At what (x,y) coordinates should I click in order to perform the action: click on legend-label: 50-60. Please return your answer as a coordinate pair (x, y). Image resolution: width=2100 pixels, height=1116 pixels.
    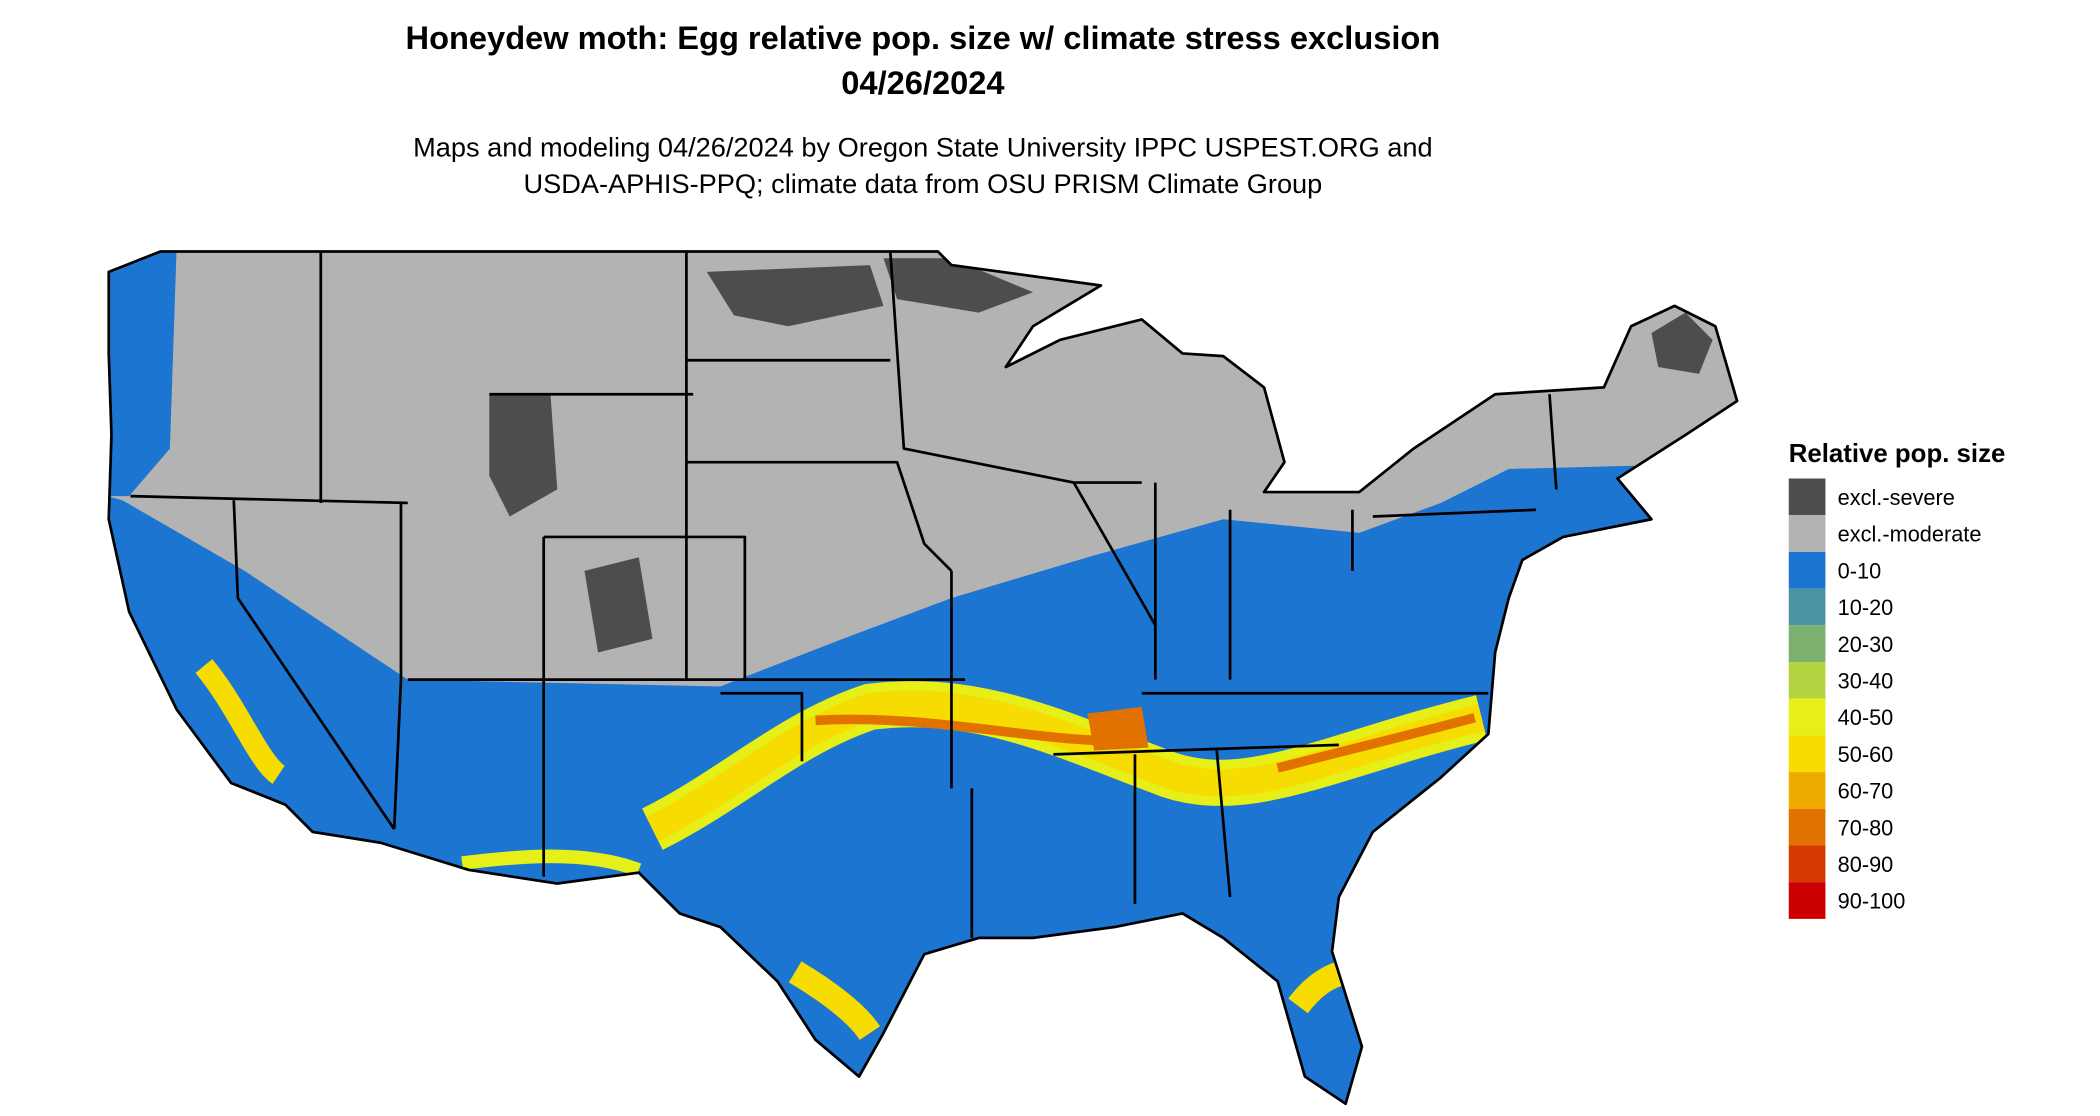
    Looking at the image, I should click on (1866, 754).